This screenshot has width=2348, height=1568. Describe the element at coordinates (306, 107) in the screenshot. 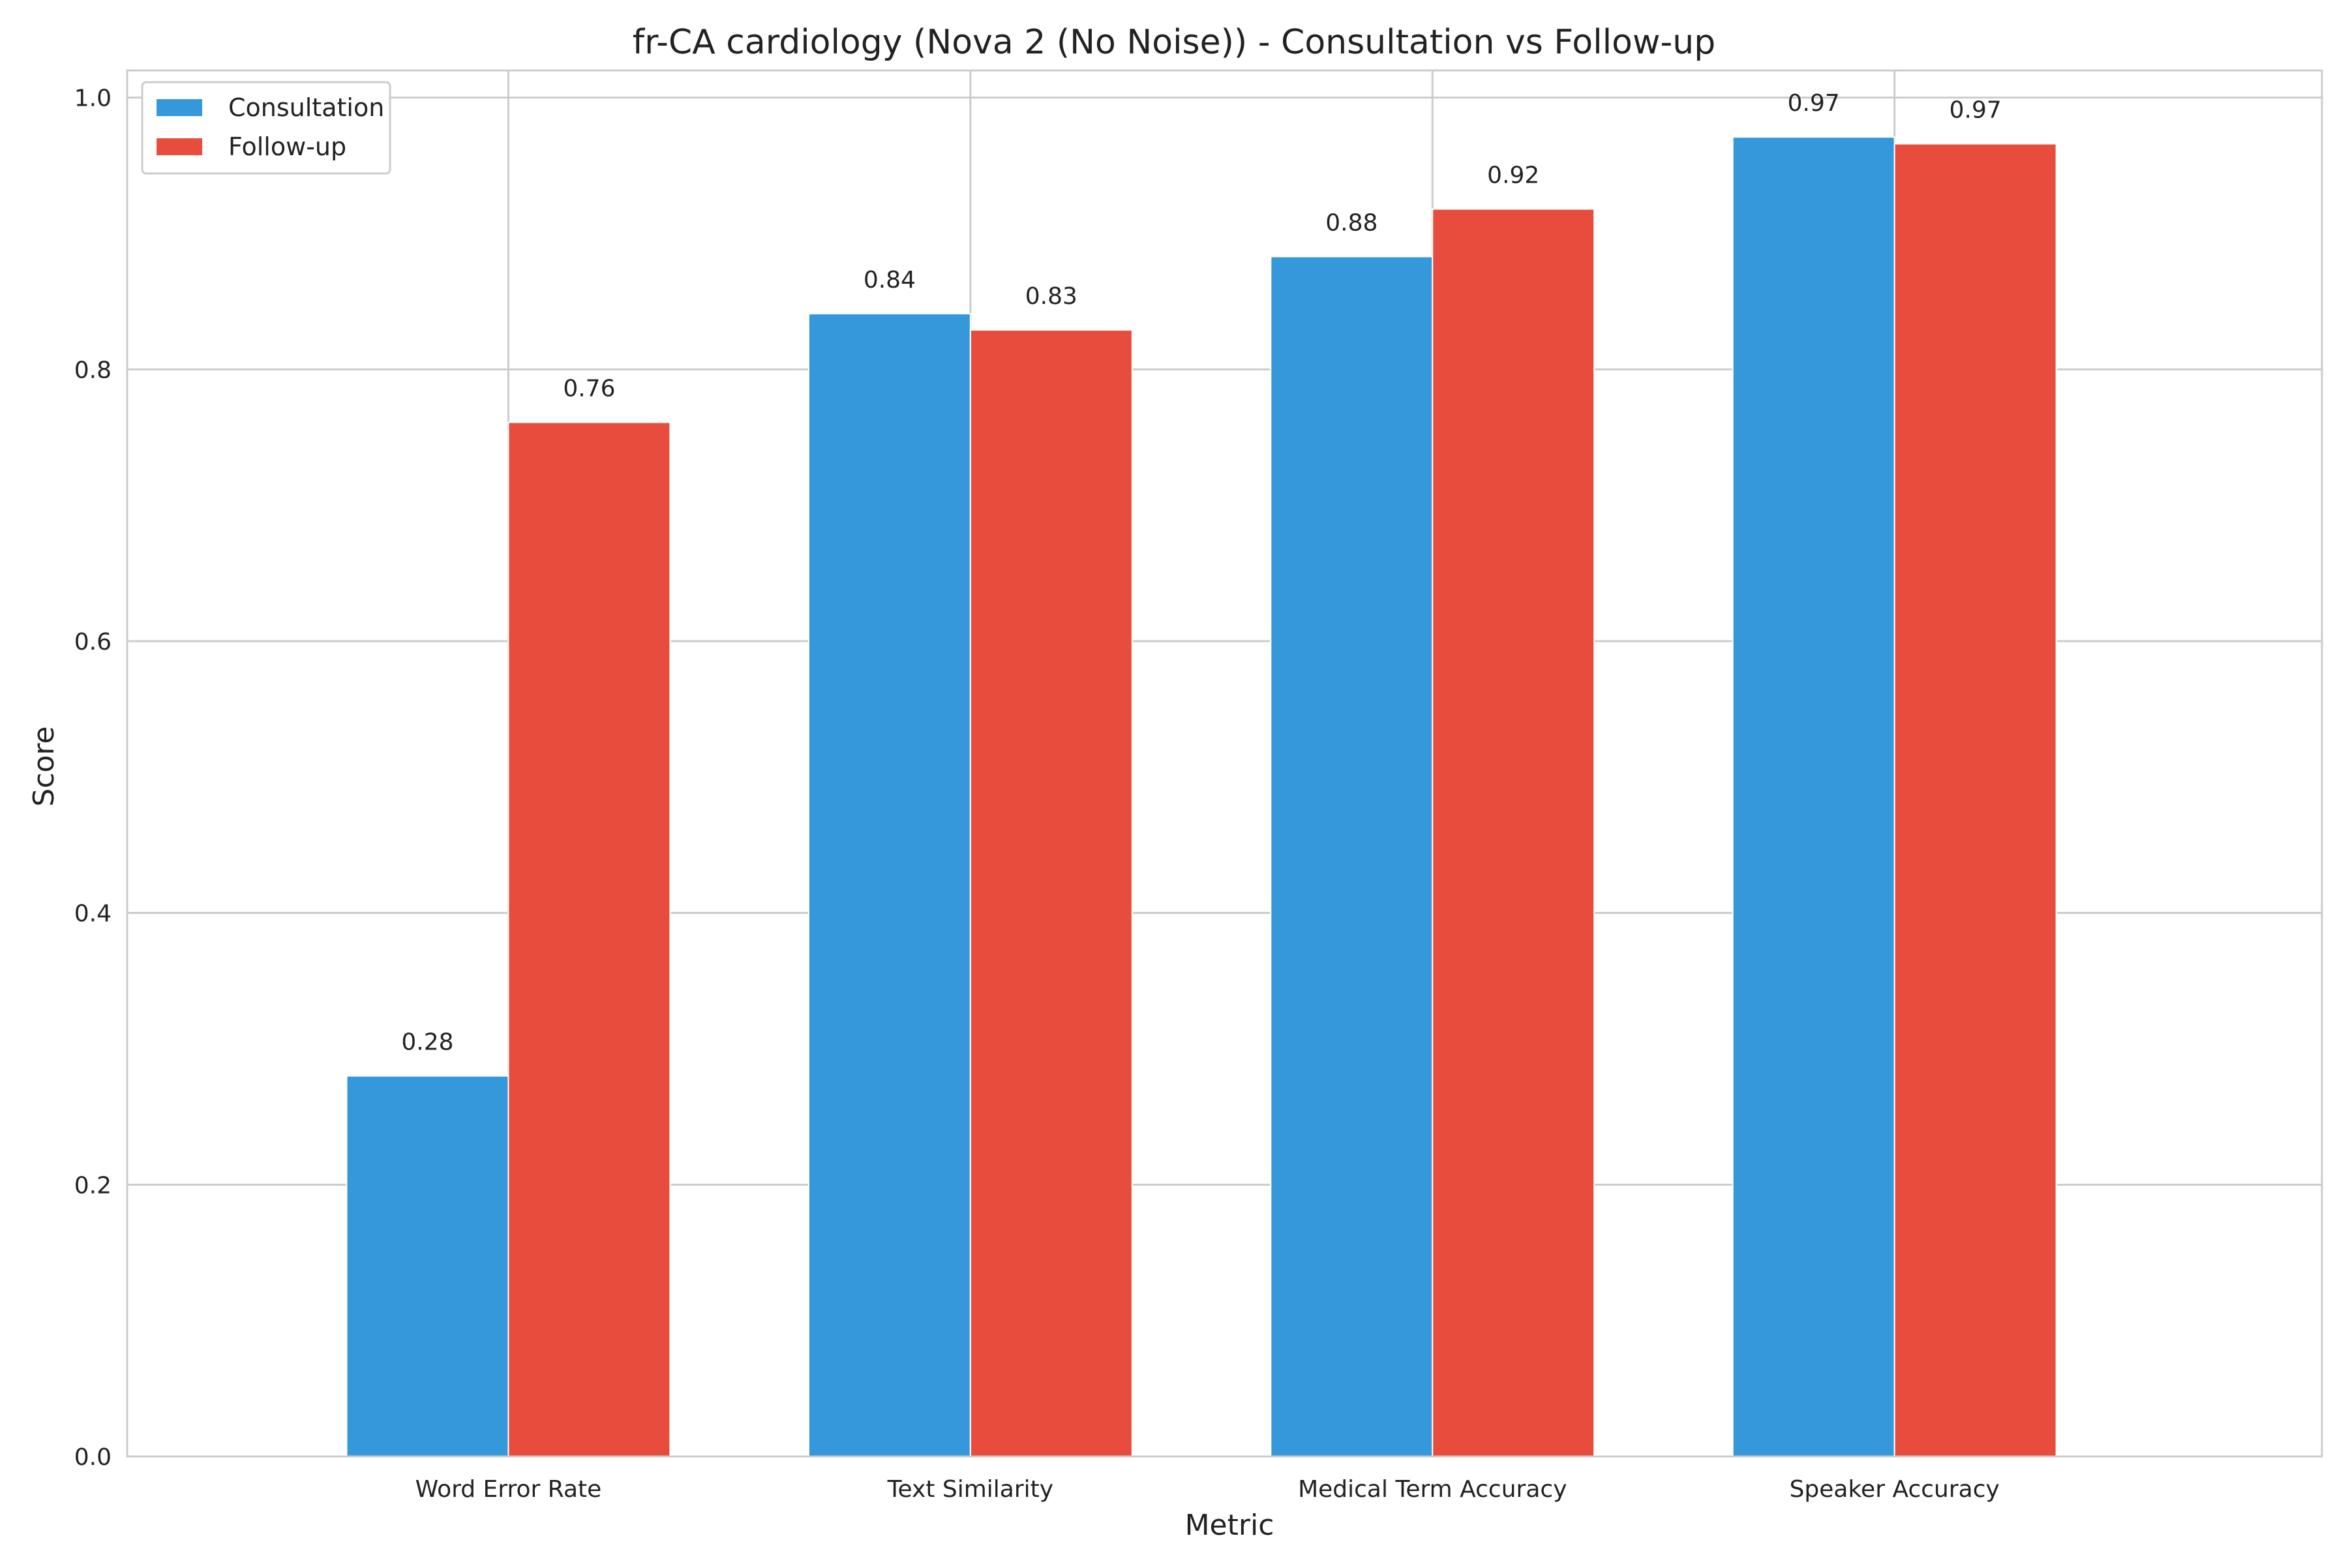

I see `legend-label-consultation: Consultation` at that location.